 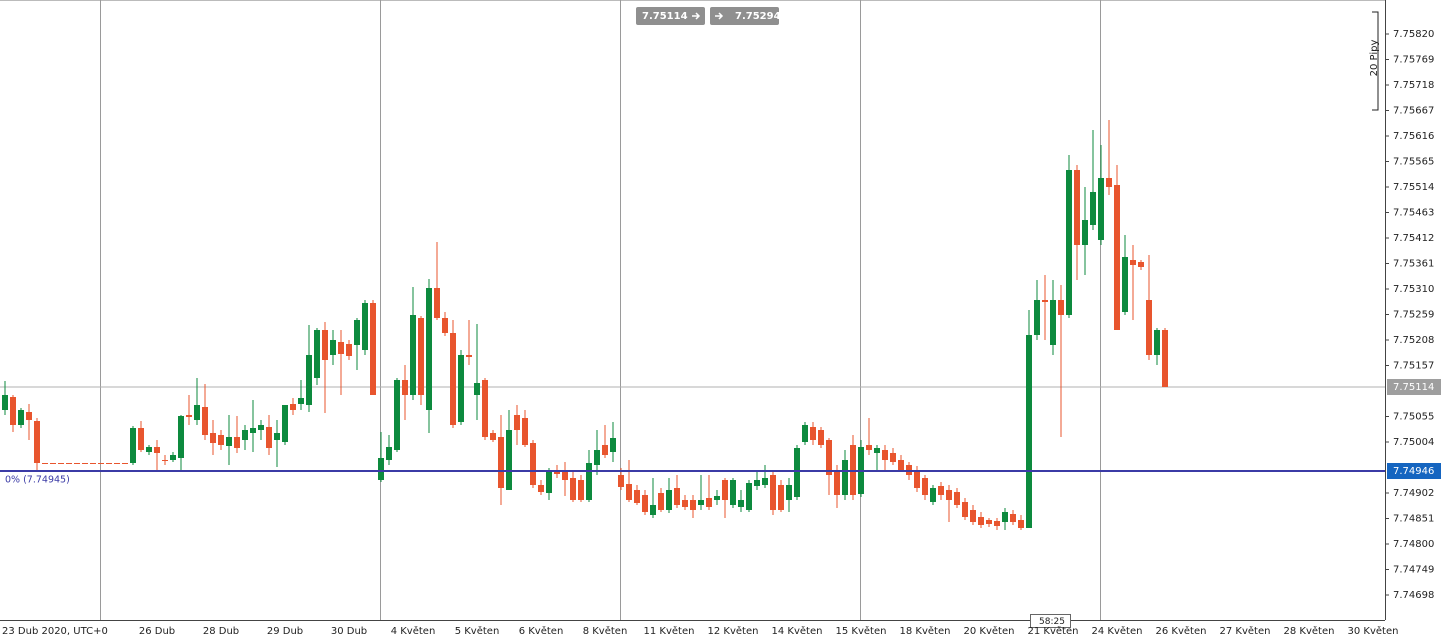 What do you see at coordinates (349, 631) in the screenshot?
I see `x-tick-label: 30 Dub` at bounding box center [349, 631].